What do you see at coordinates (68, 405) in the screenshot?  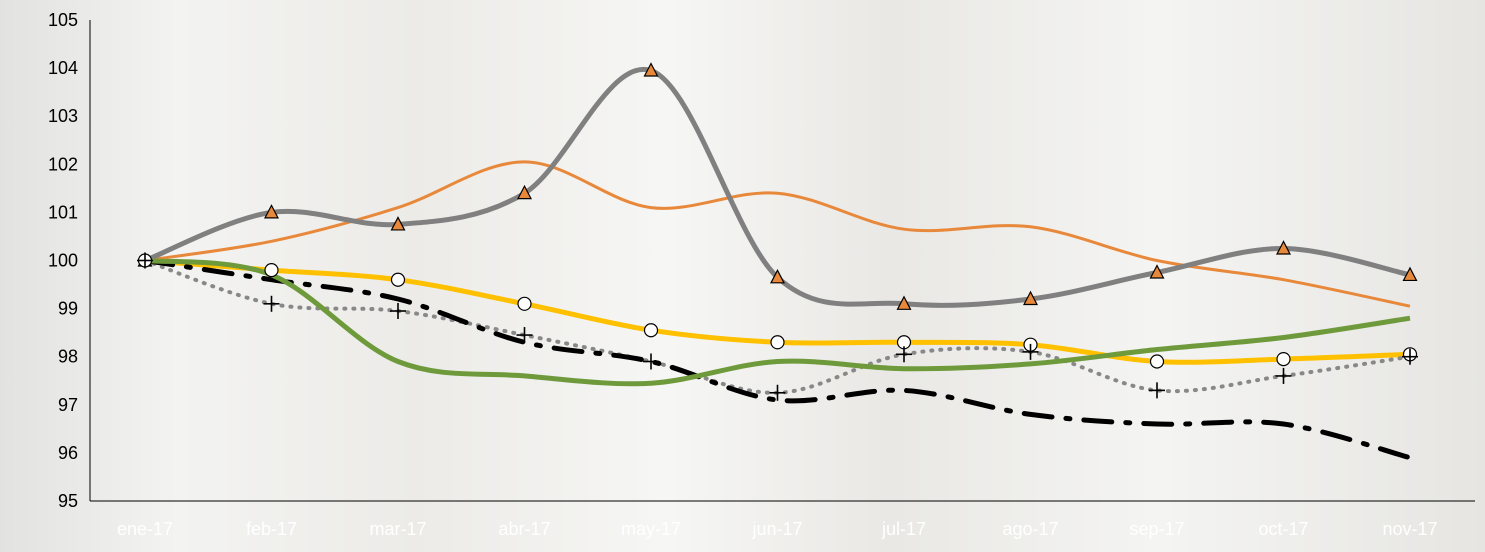 I see `y-tick-label: 97` at bounding box center [68, 405].